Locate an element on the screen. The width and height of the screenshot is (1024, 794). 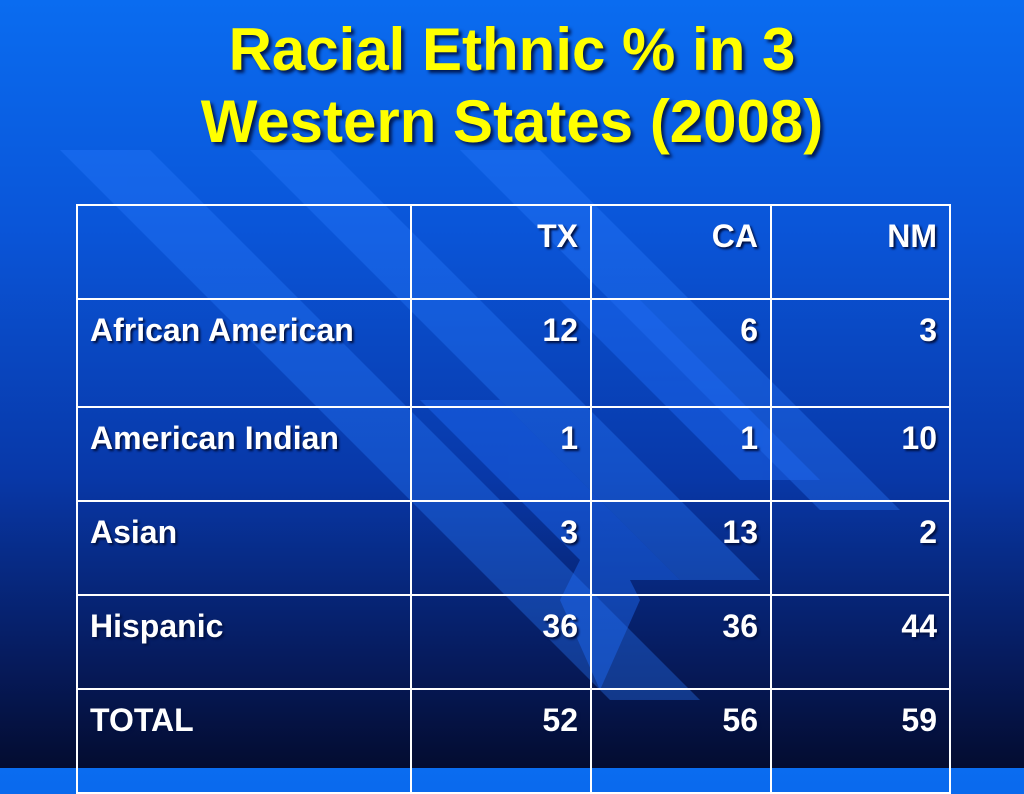
cell-tx: 52 is located at coordinates (501, 741).